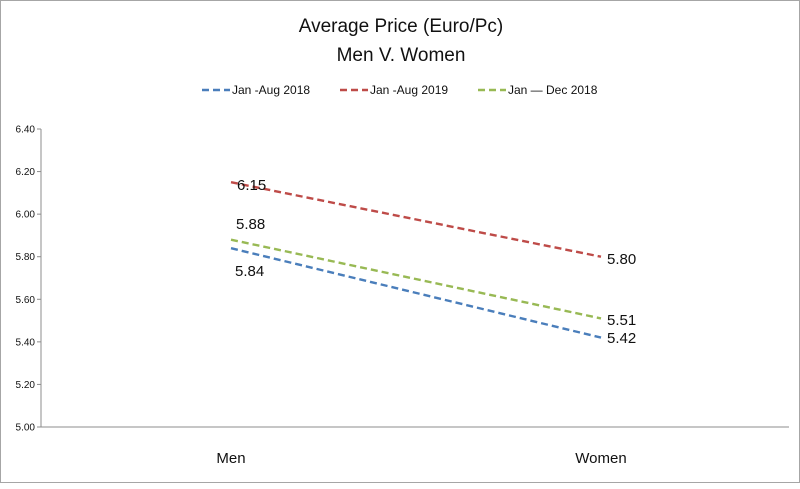  I want to click on legend-label-jan-aug-2018: Jan -Aug 2018, so click(271, 90).